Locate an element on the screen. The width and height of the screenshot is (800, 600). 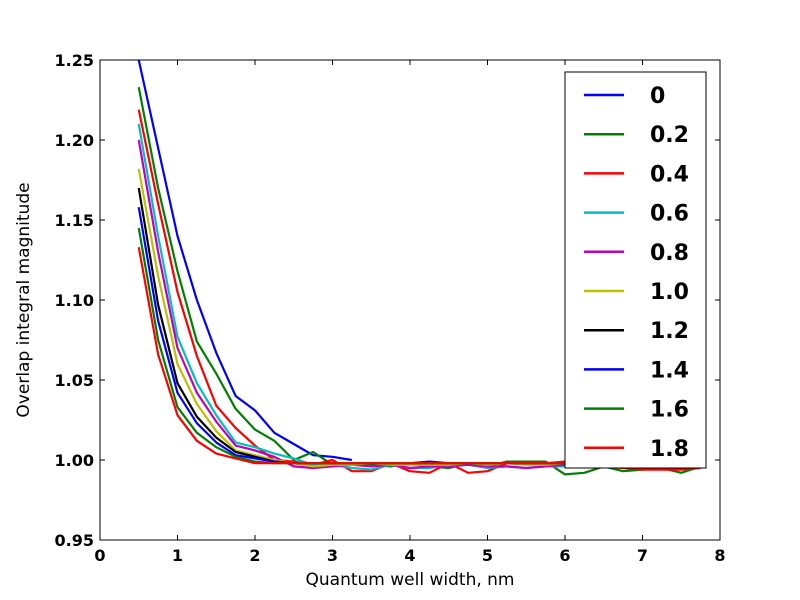
x-tick-label: 5 is located at coordinates (487, 555).